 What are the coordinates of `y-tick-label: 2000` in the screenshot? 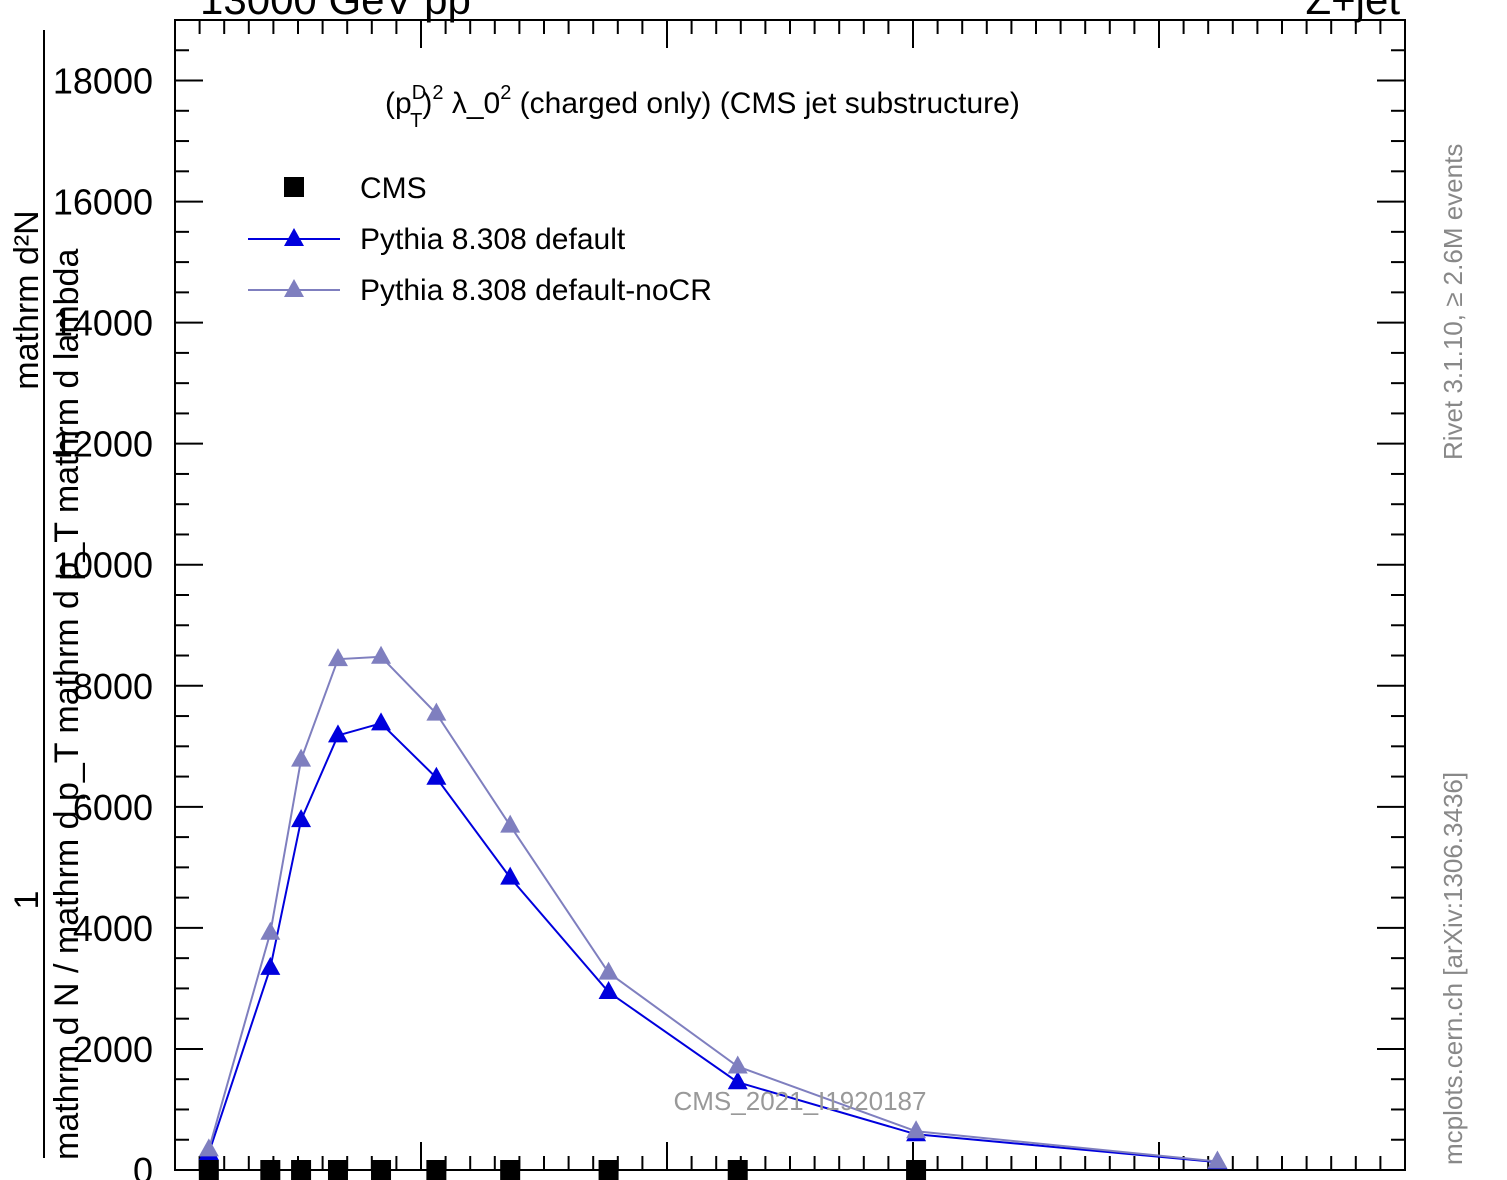 It's located at (113, 1049).